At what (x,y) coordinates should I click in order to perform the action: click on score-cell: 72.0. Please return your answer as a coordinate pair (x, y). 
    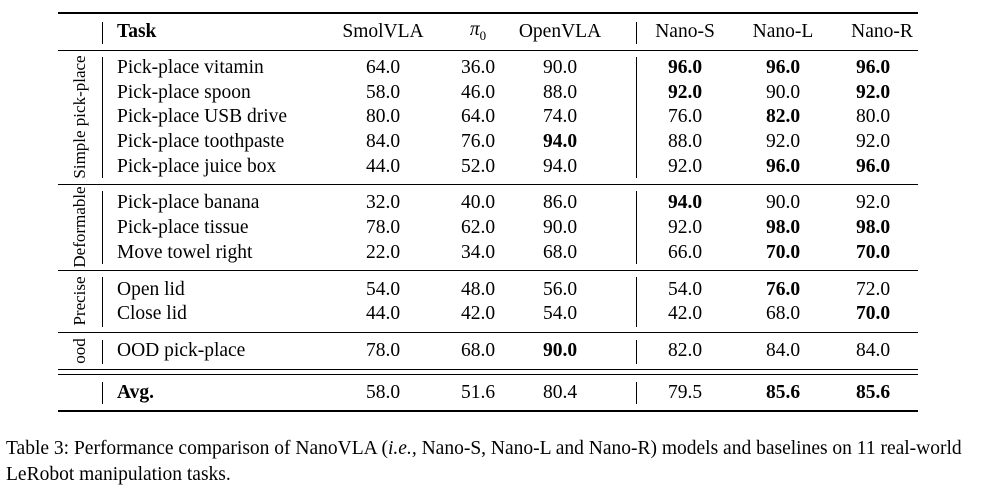
    Looking at the image, I should click on (873, 289).